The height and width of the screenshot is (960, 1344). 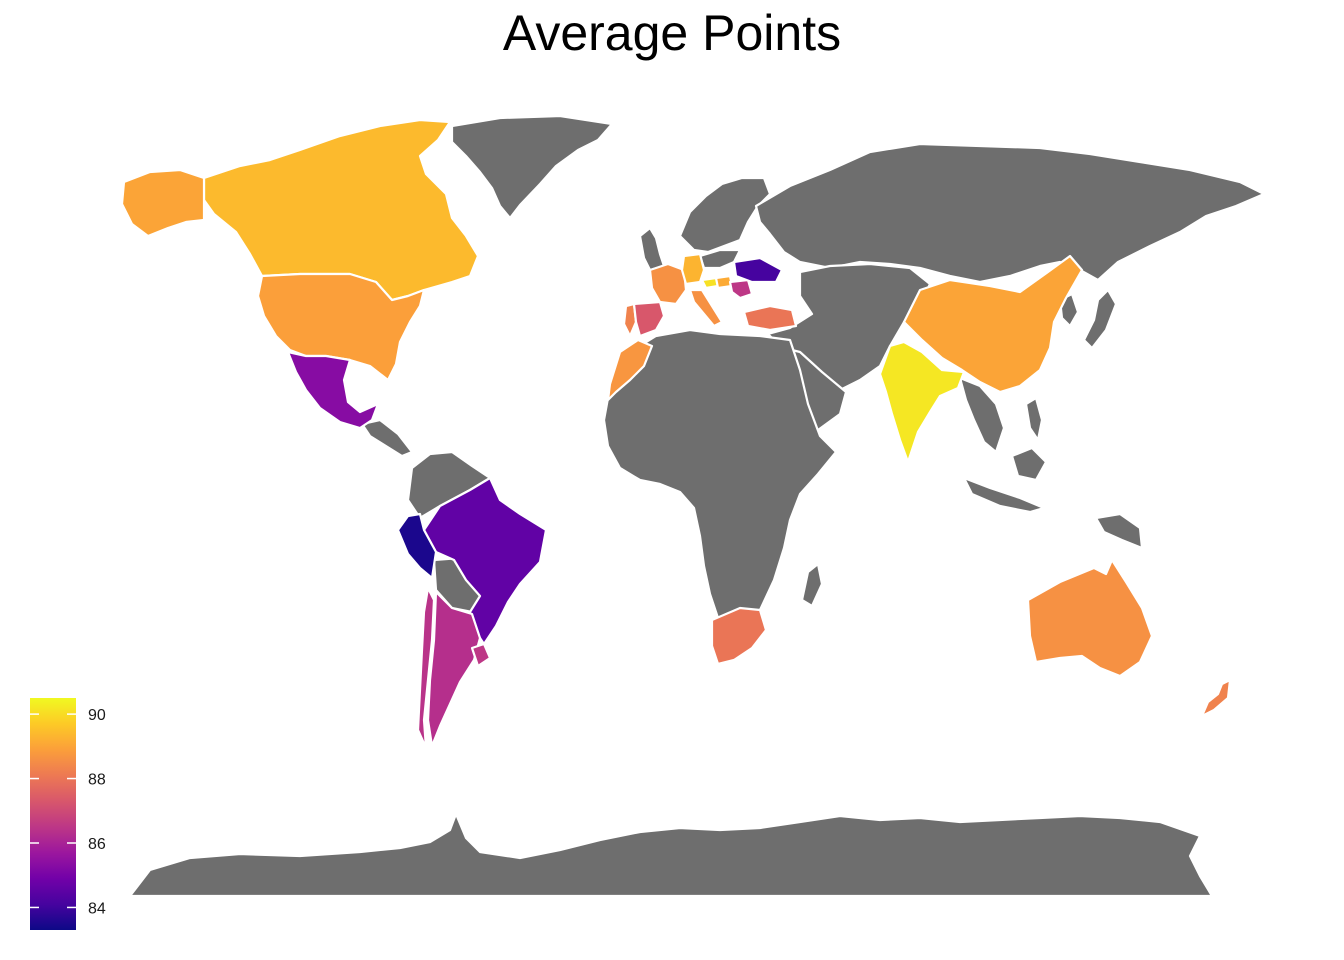 I want to click on region-france, so click(x=668, y=284).